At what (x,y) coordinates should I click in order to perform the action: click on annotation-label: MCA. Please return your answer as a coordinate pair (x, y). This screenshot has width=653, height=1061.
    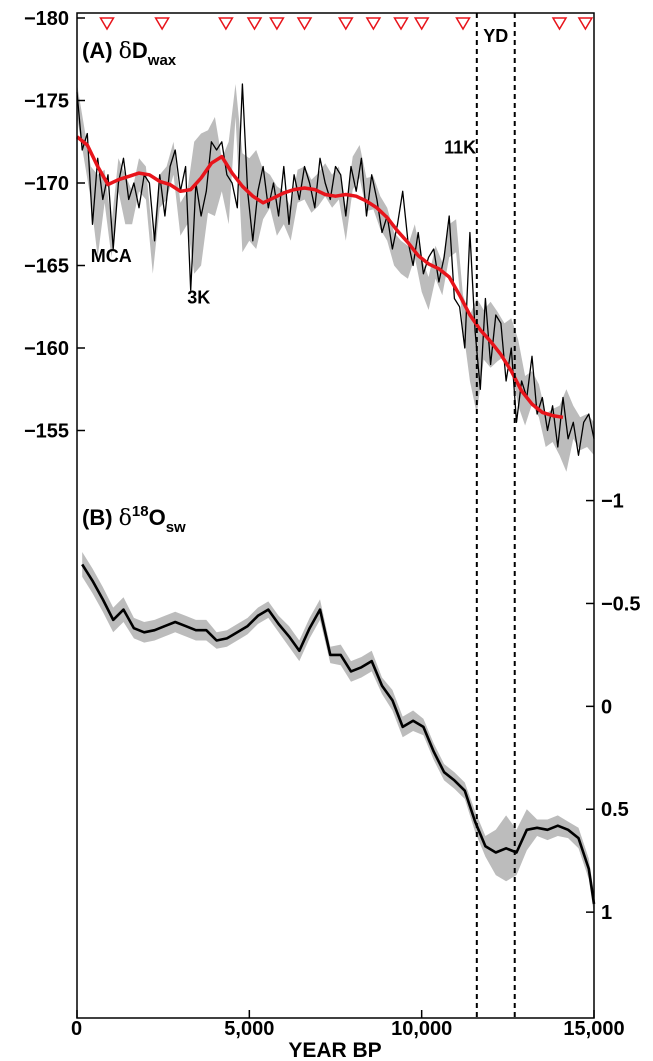
    Looking at the image, I should click on (111, 256).